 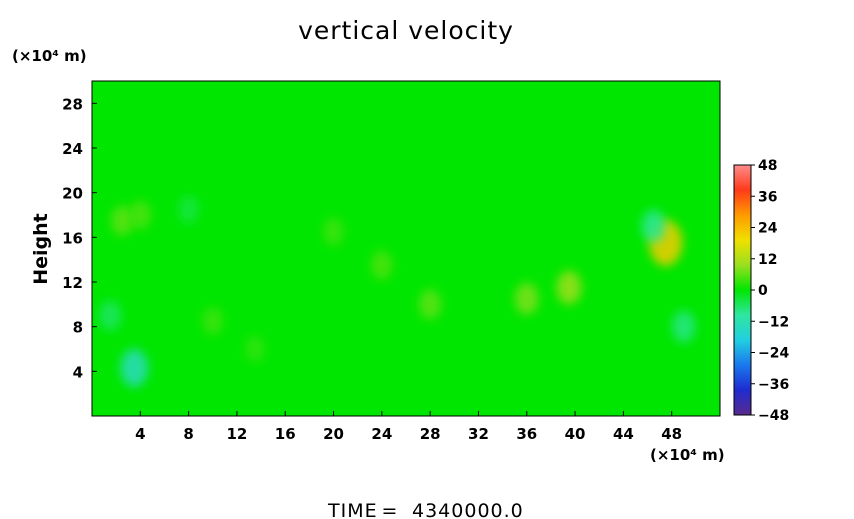 What do you see at coordinates (526, 434) in the screenshot?
I see `x-tick-label-36: 36` at bounding box center [526, 434].